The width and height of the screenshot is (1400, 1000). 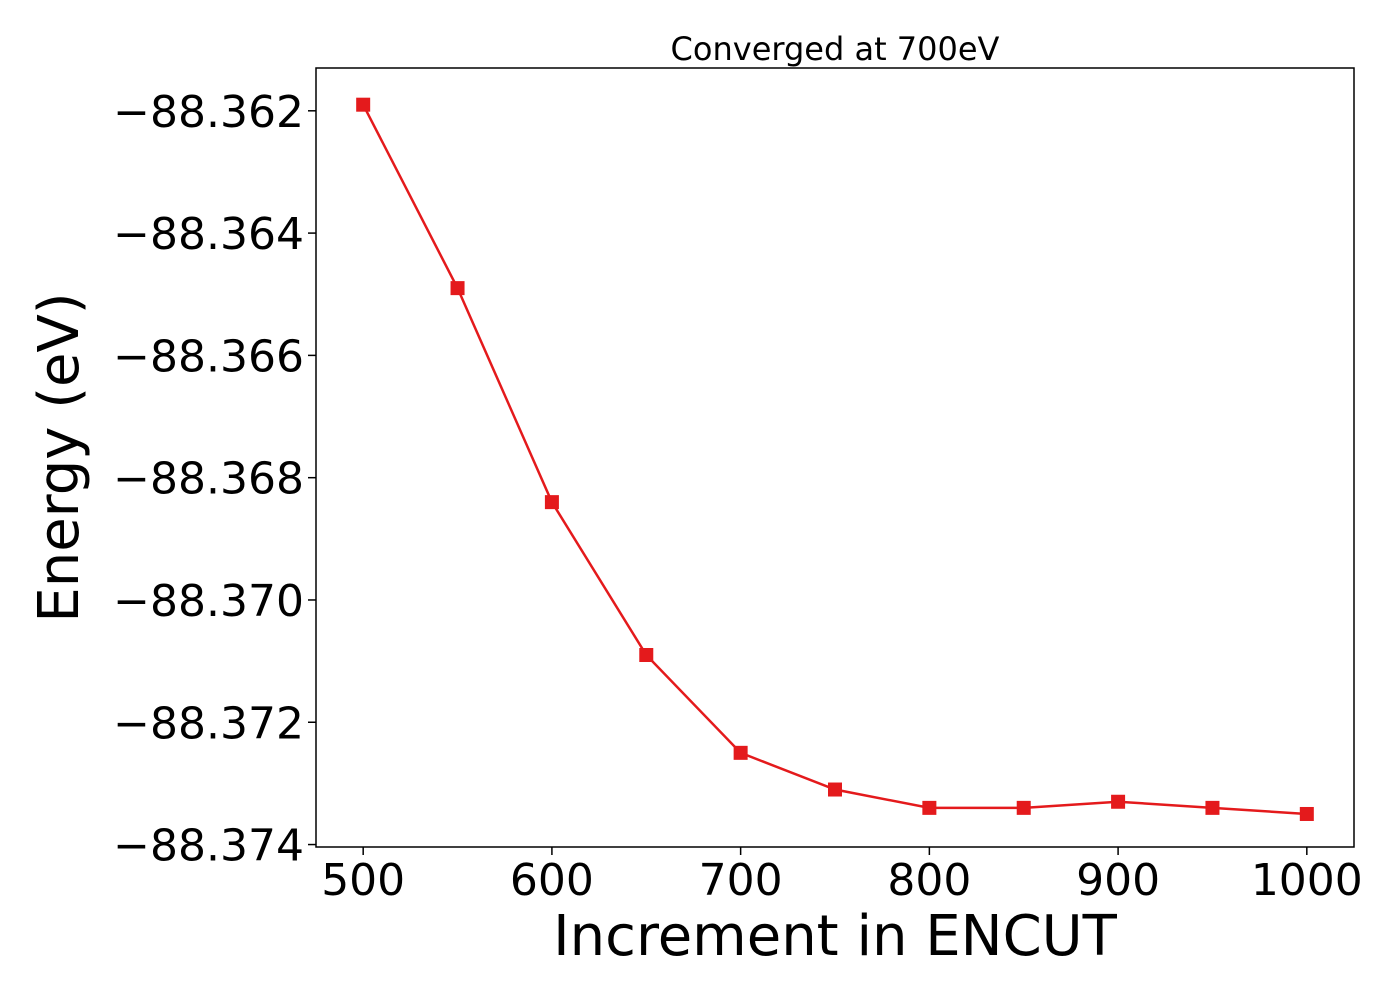 What do you see at coordinates (208, 112) in the screenshot?
I see `y-tick-label: −88.362` at bounding box center [208, 112].